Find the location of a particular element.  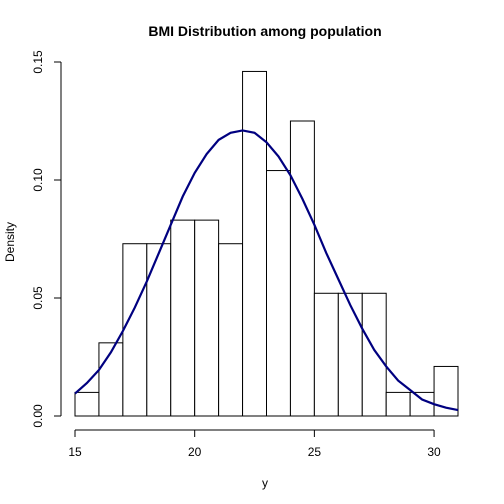

y-tick-label-3: 0.15 is located at coordinates (38, 62).